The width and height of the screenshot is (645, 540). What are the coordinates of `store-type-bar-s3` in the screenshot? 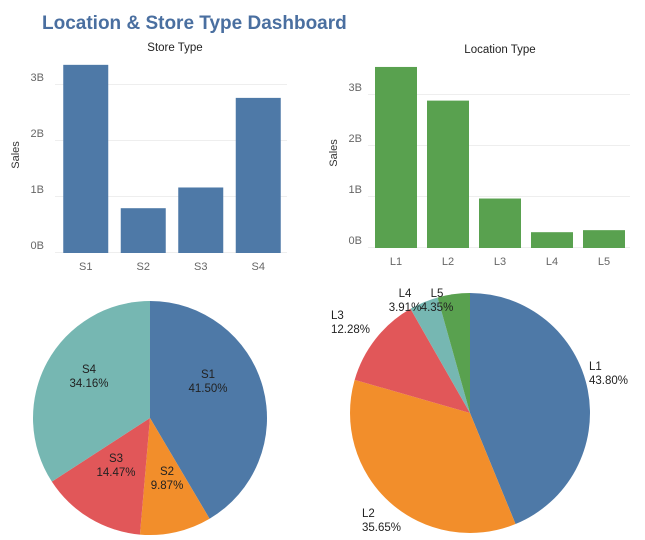 It's located at (201, 220).